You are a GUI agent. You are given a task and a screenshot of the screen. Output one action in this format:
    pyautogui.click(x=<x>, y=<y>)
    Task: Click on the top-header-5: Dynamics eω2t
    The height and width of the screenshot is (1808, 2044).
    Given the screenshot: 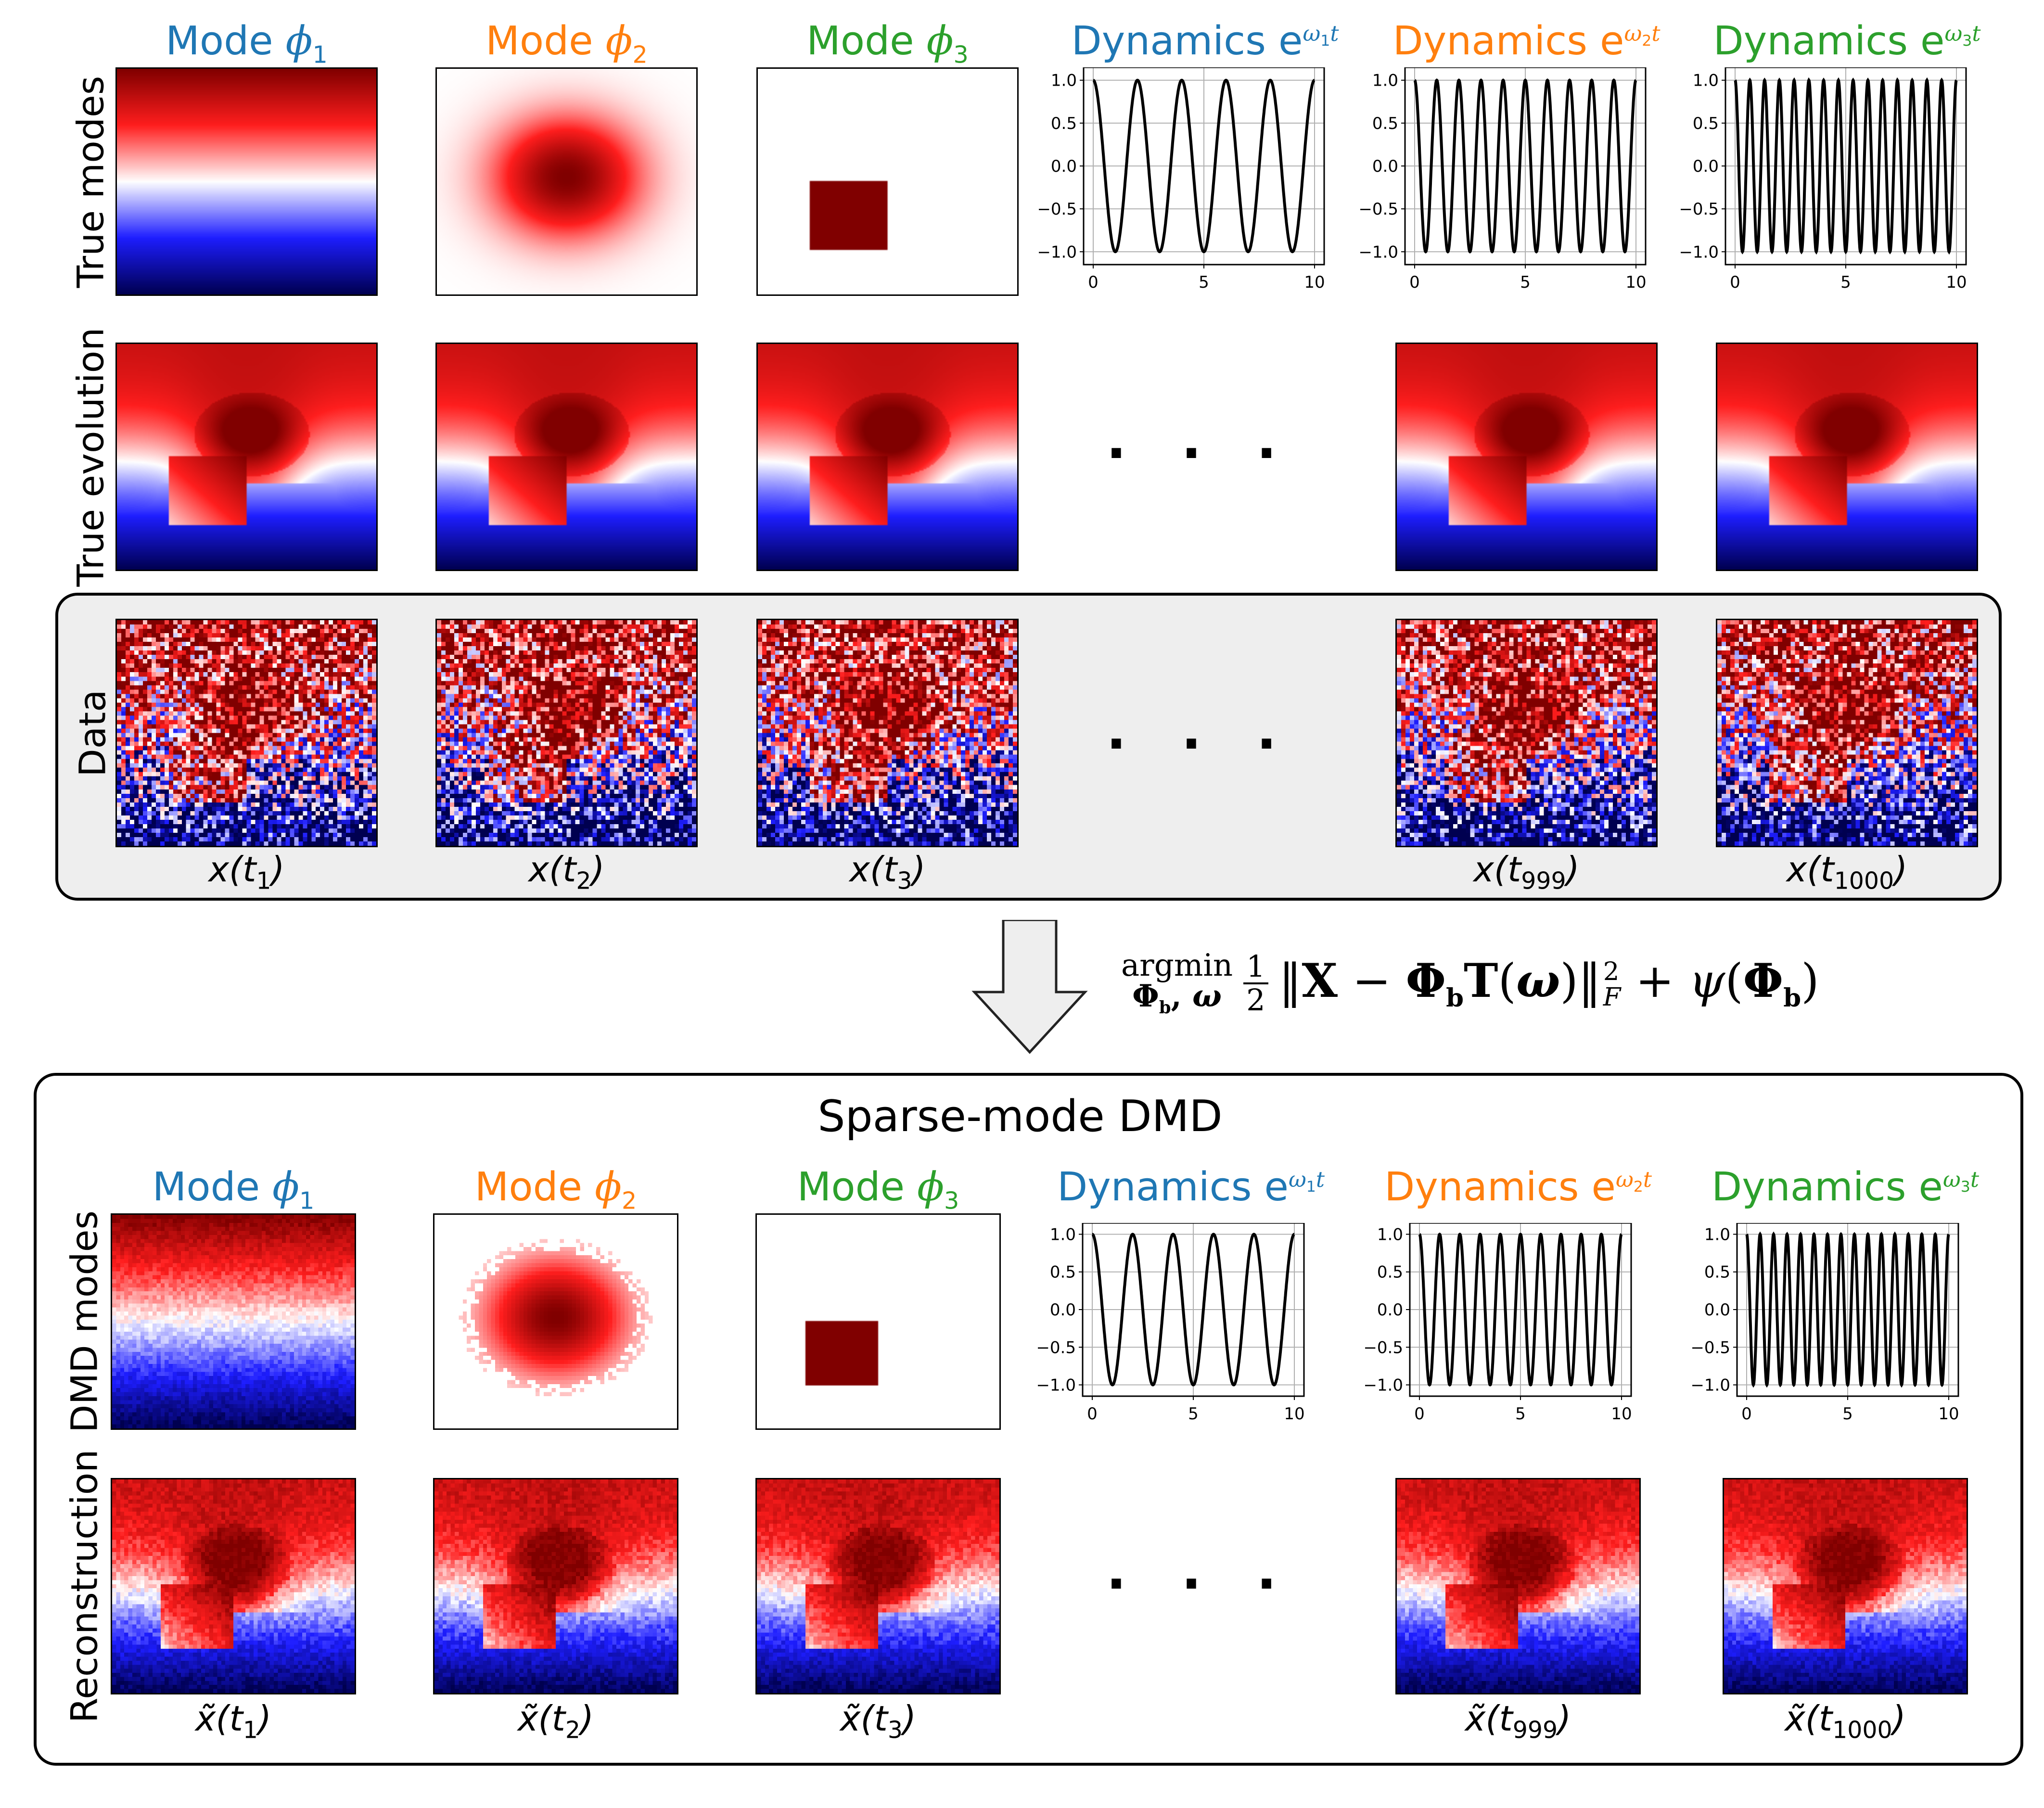 What is the action you would take?
    pyautogui.click(x=1527, y=41)
    